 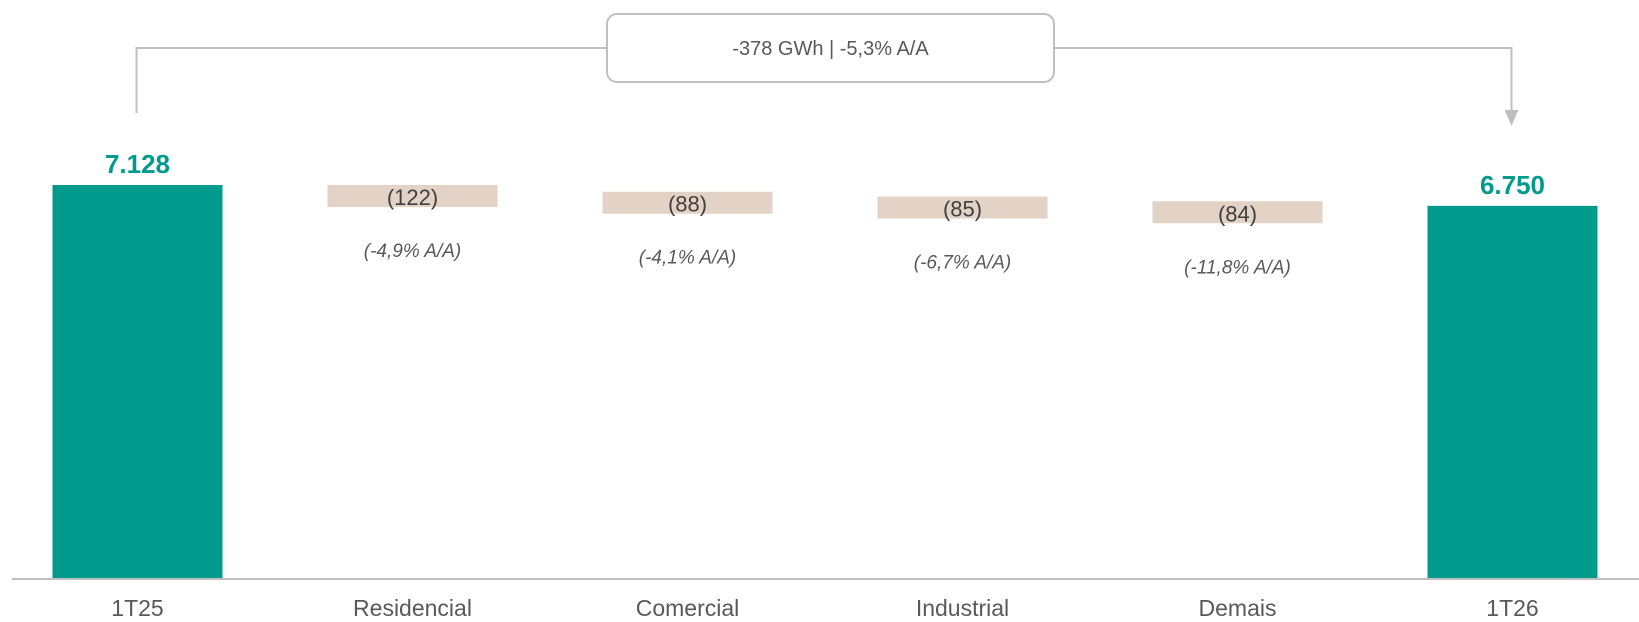 What do you see at coordinates (371, 80) in the screenshot?
I see `connector-left-line` at bounding box center [371, 80].